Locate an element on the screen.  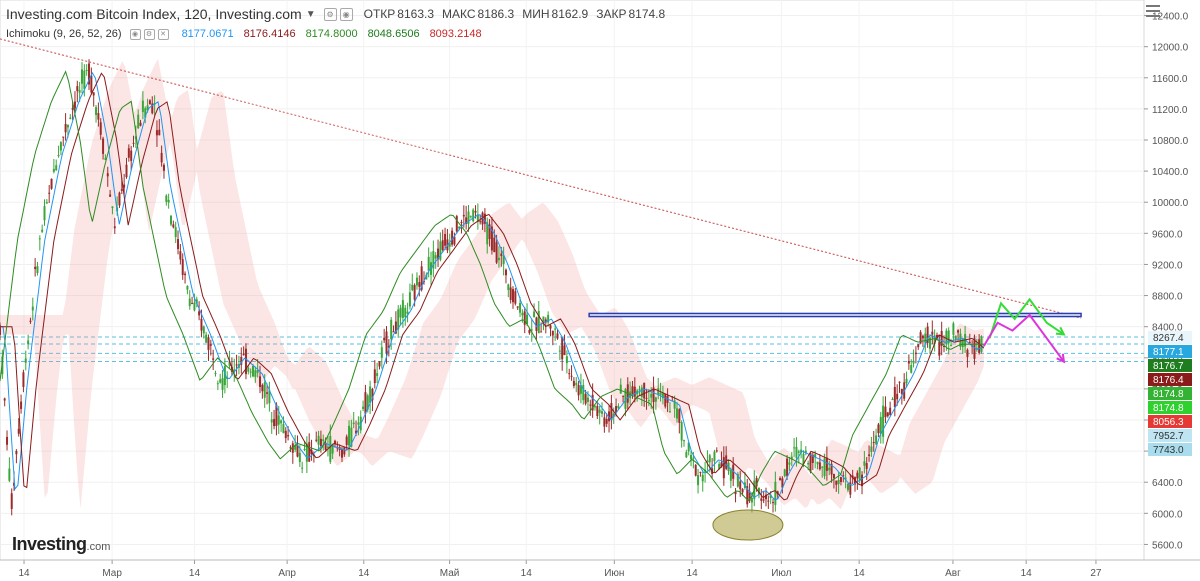
indicator-value-4: 8093.2148 is located at coordinates (455, 34).